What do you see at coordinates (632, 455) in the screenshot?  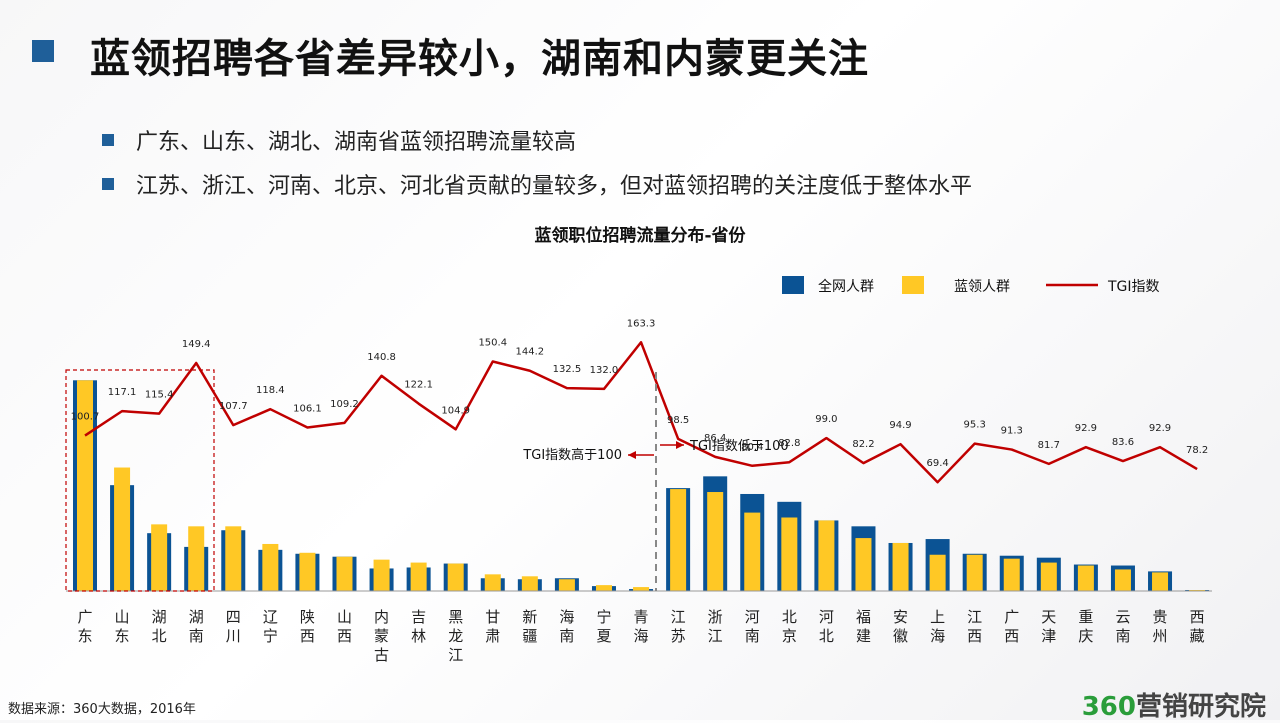 I see `arrow-left-head` at bounding box center [632, 455].